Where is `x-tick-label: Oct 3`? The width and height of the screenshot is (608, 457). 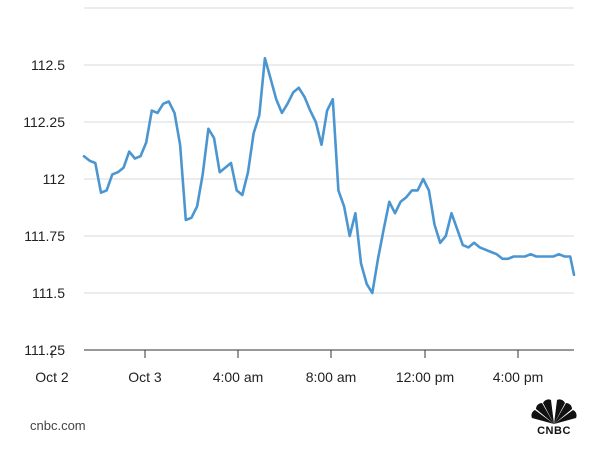
x-tick-label: Oct 3 is located at coordinates (145, 377).